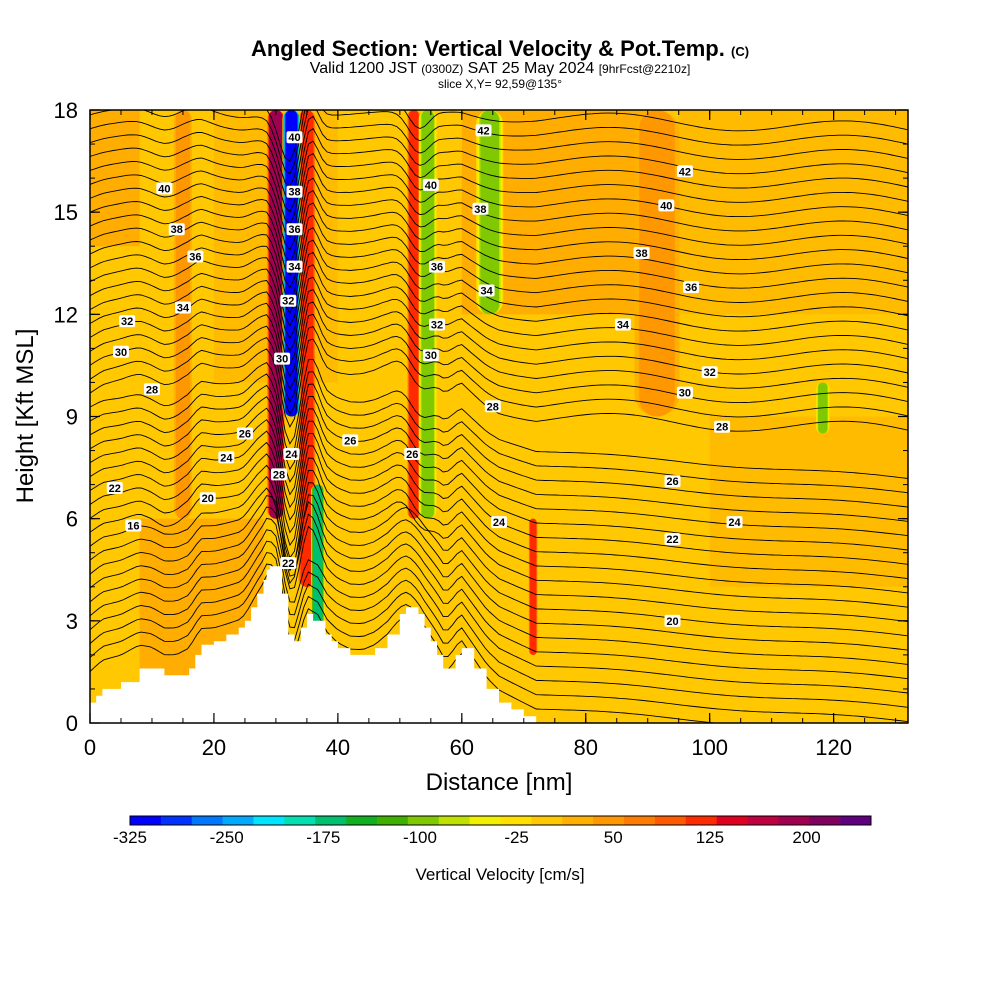  I want to click on contour-label-text: 20, so click(208, 499).